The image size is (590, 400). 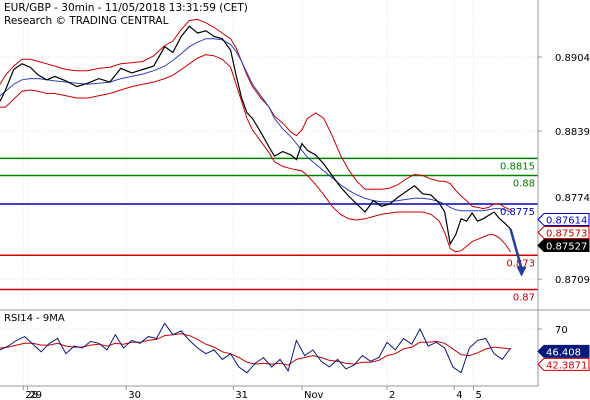 I want to click on pivot-label: 0.8775, so click(x=517, y=212).